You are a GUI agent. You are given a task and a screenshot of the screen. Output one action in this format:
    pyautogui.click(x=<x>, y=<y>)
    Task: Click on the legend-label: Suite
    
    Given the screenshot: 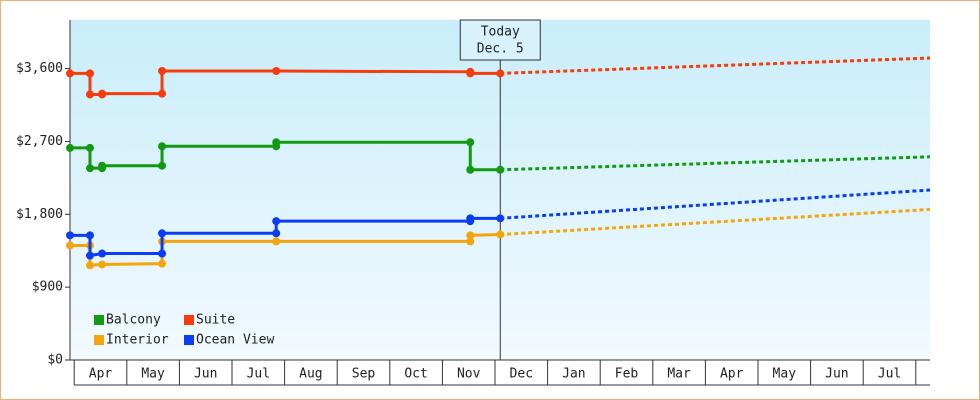 What is the action you would take?
    pyautogui.click(x=215, y=320)
    